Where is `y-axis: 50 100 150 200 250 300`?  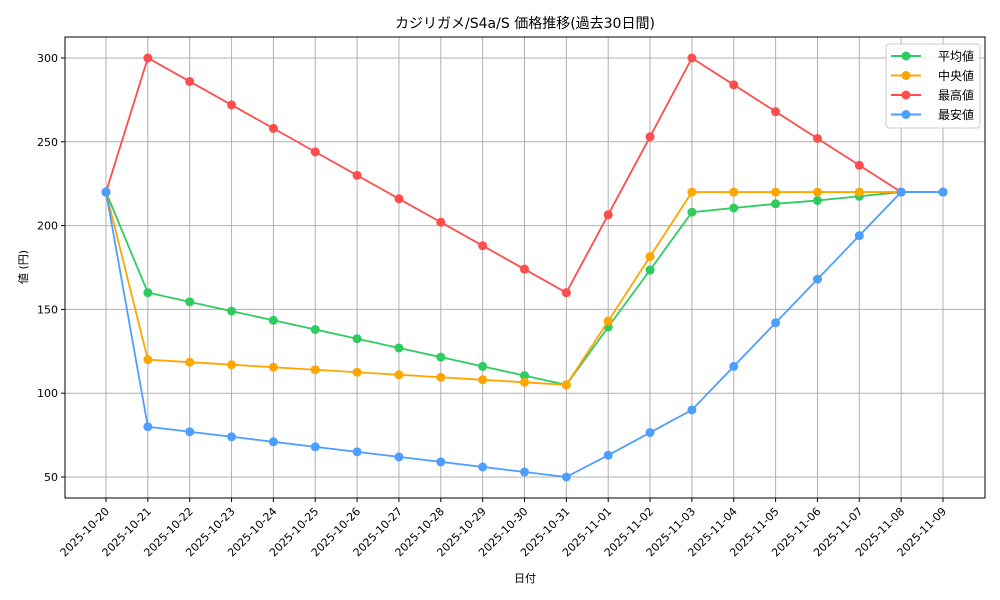
y-axis: 50 100 150 200 250 300 is located at coordinates (51, 268).